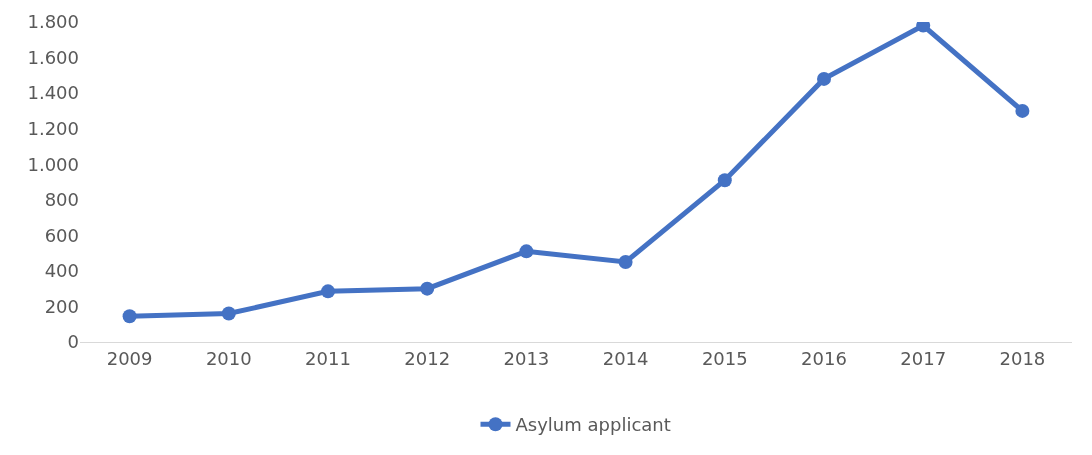 This screenshot has width=1092, height=455. What do you see at coordinates (53, 164) in the screenshot?
I see `y-tick-label: 1.000` at bounding box center [53, 164].